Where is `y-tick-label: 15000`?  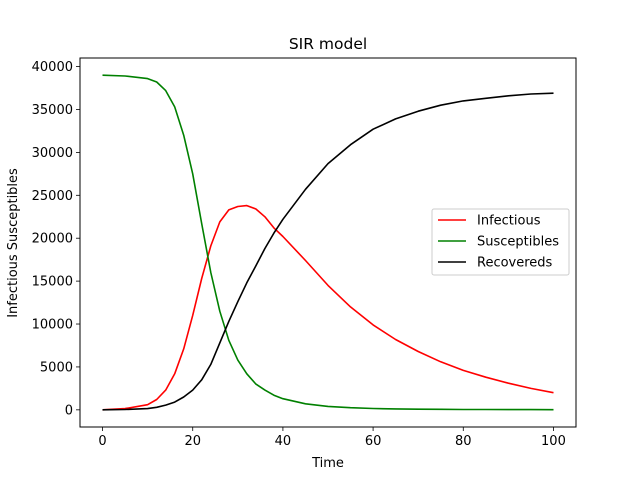 y-tick-label: 15000 is located at coordinates (52, 282).